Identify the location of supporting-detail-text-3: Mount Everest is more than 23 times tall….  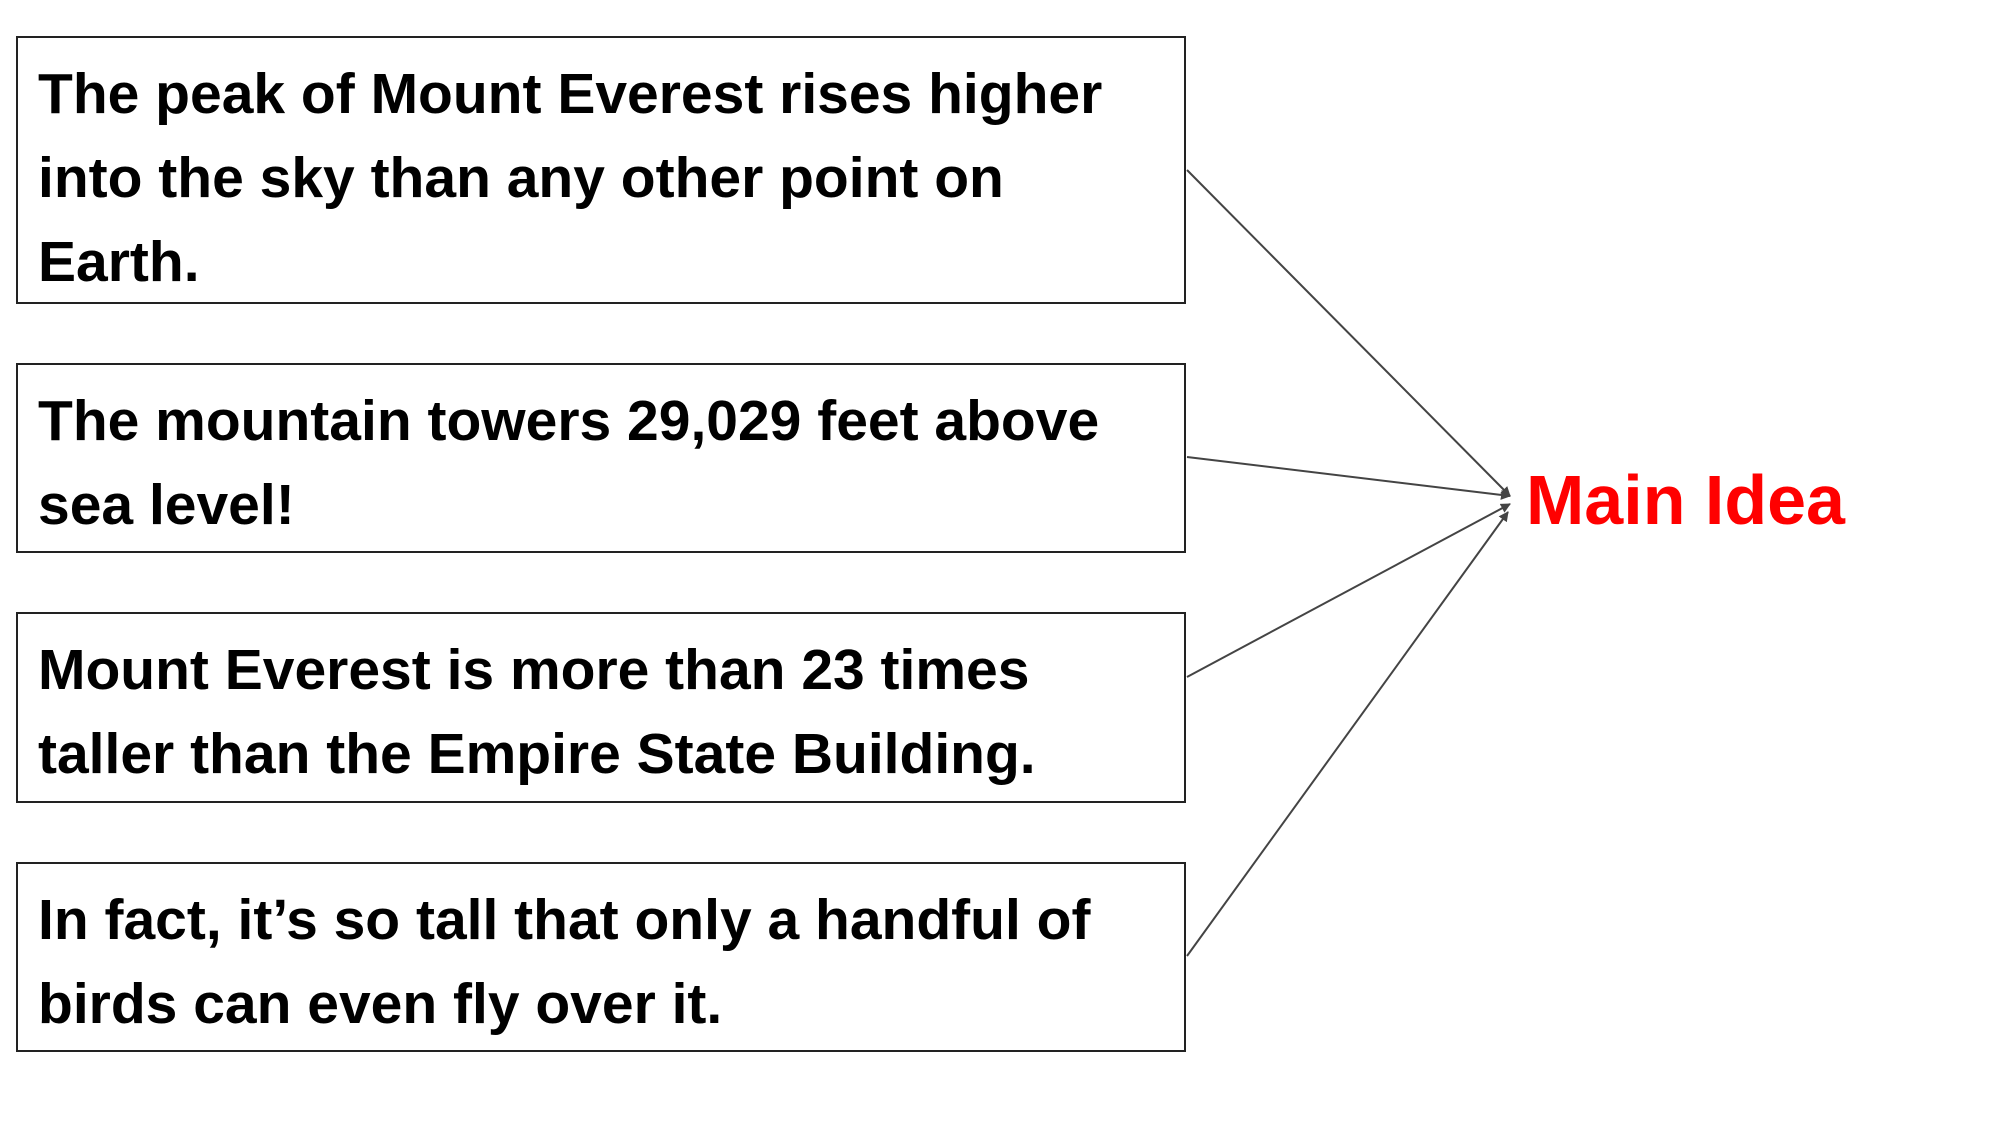
(537, 712).